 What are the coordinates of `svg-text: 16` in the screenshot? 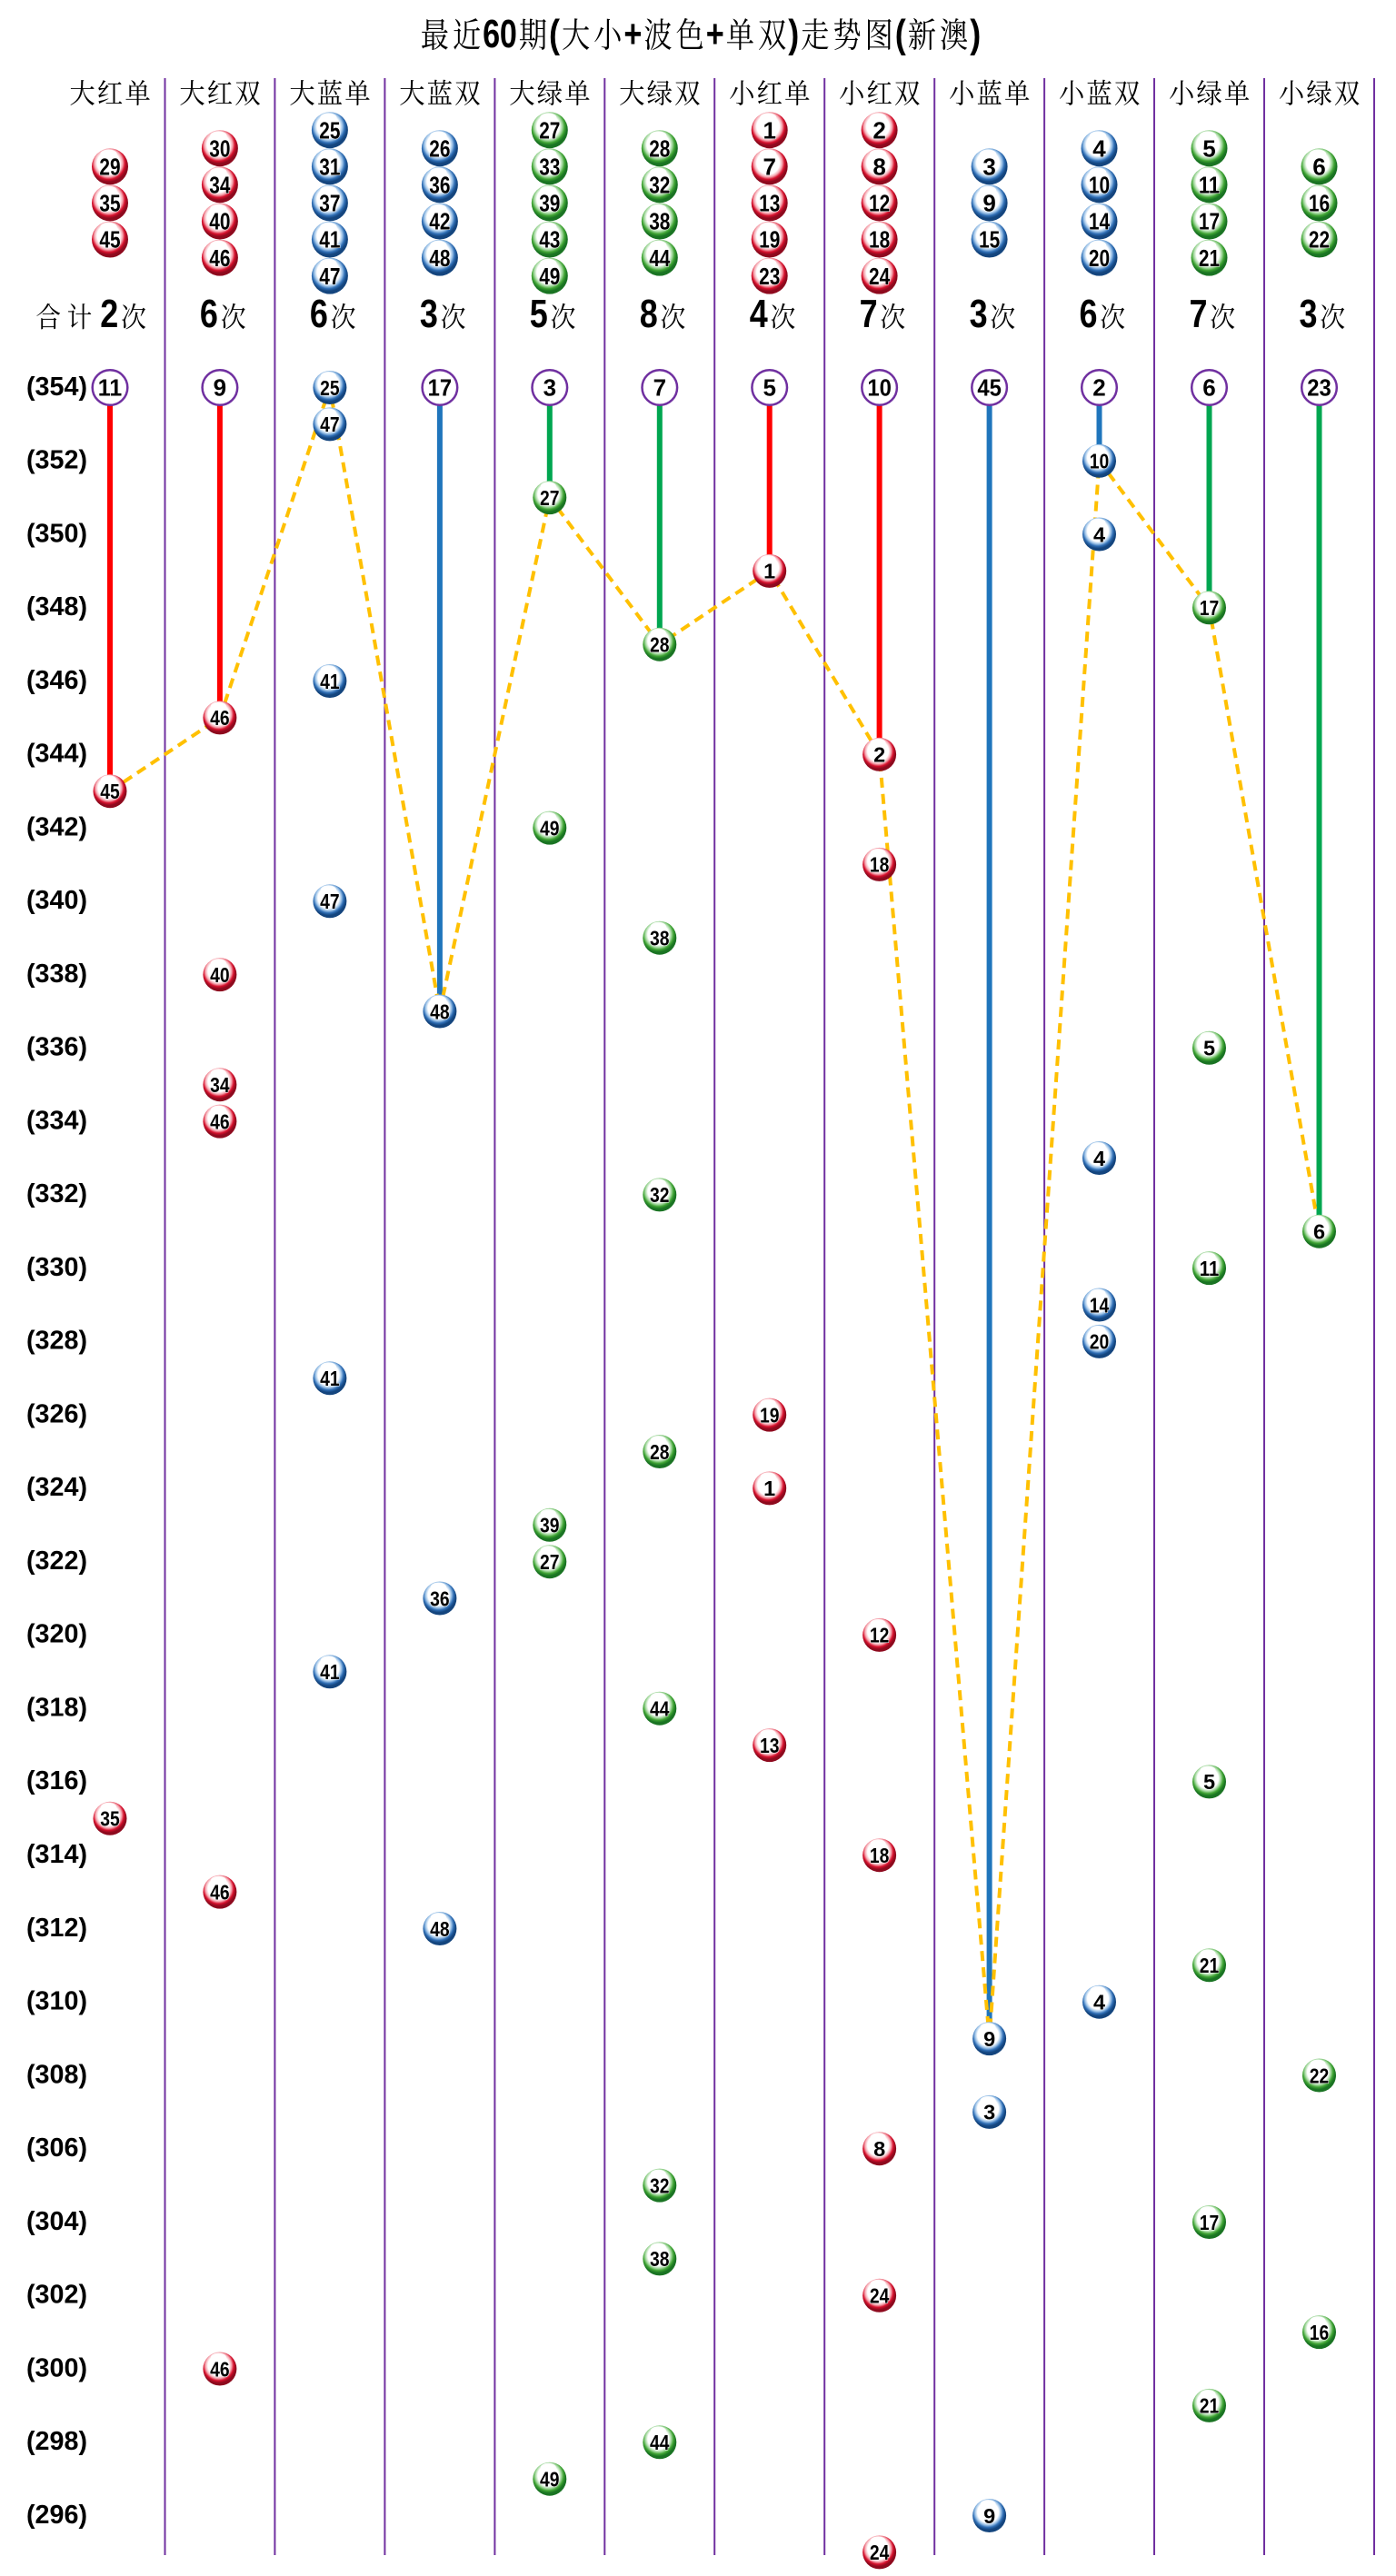 It's located at (1320, 2333).